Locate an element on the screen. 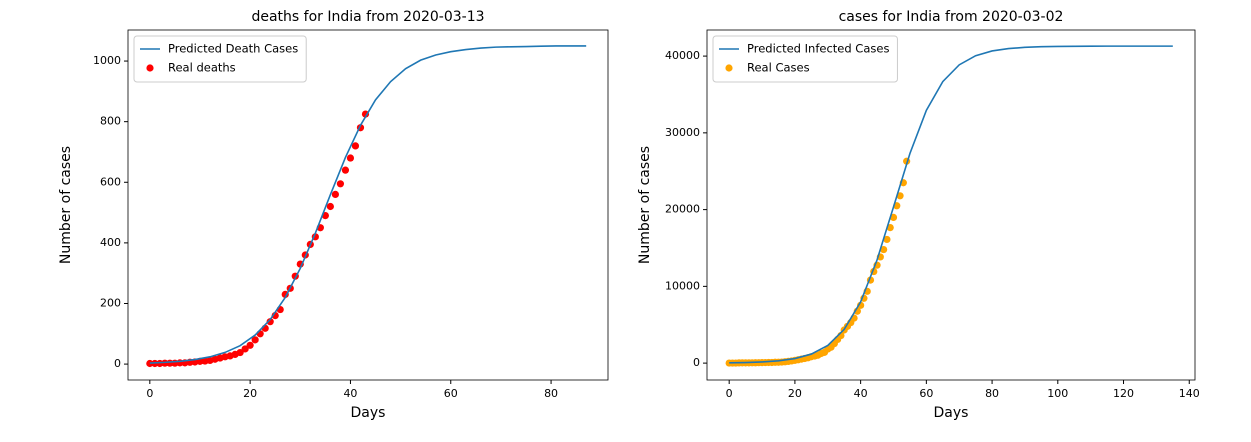 This screenshot has height=442, width=1251. chart-title: deaths for India from 2020-03-13 is located at coordinates (367, 17).